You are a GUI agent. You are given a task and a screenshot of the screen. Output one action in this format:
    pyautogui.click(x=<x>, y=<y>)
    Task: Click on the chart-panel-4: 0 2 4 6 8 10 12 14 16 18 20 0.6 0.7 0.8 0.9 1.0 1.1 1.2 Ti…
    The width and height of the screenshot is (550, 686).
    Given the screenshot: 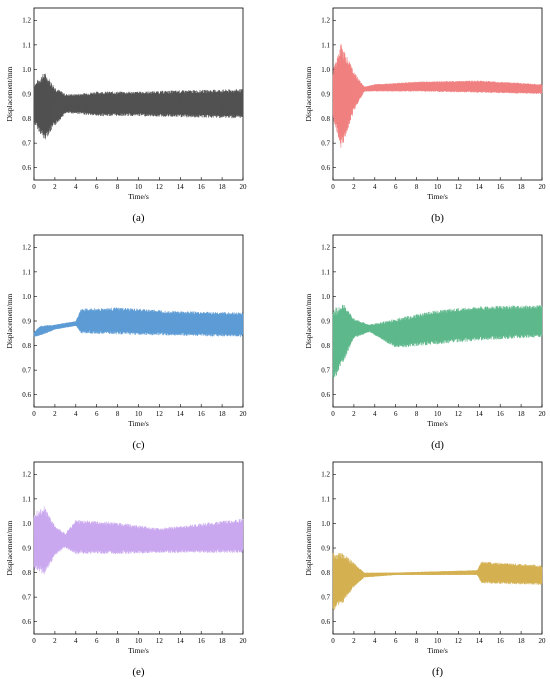 What is the action you would take?
    pyautogui.click(x=425, y=342)
    